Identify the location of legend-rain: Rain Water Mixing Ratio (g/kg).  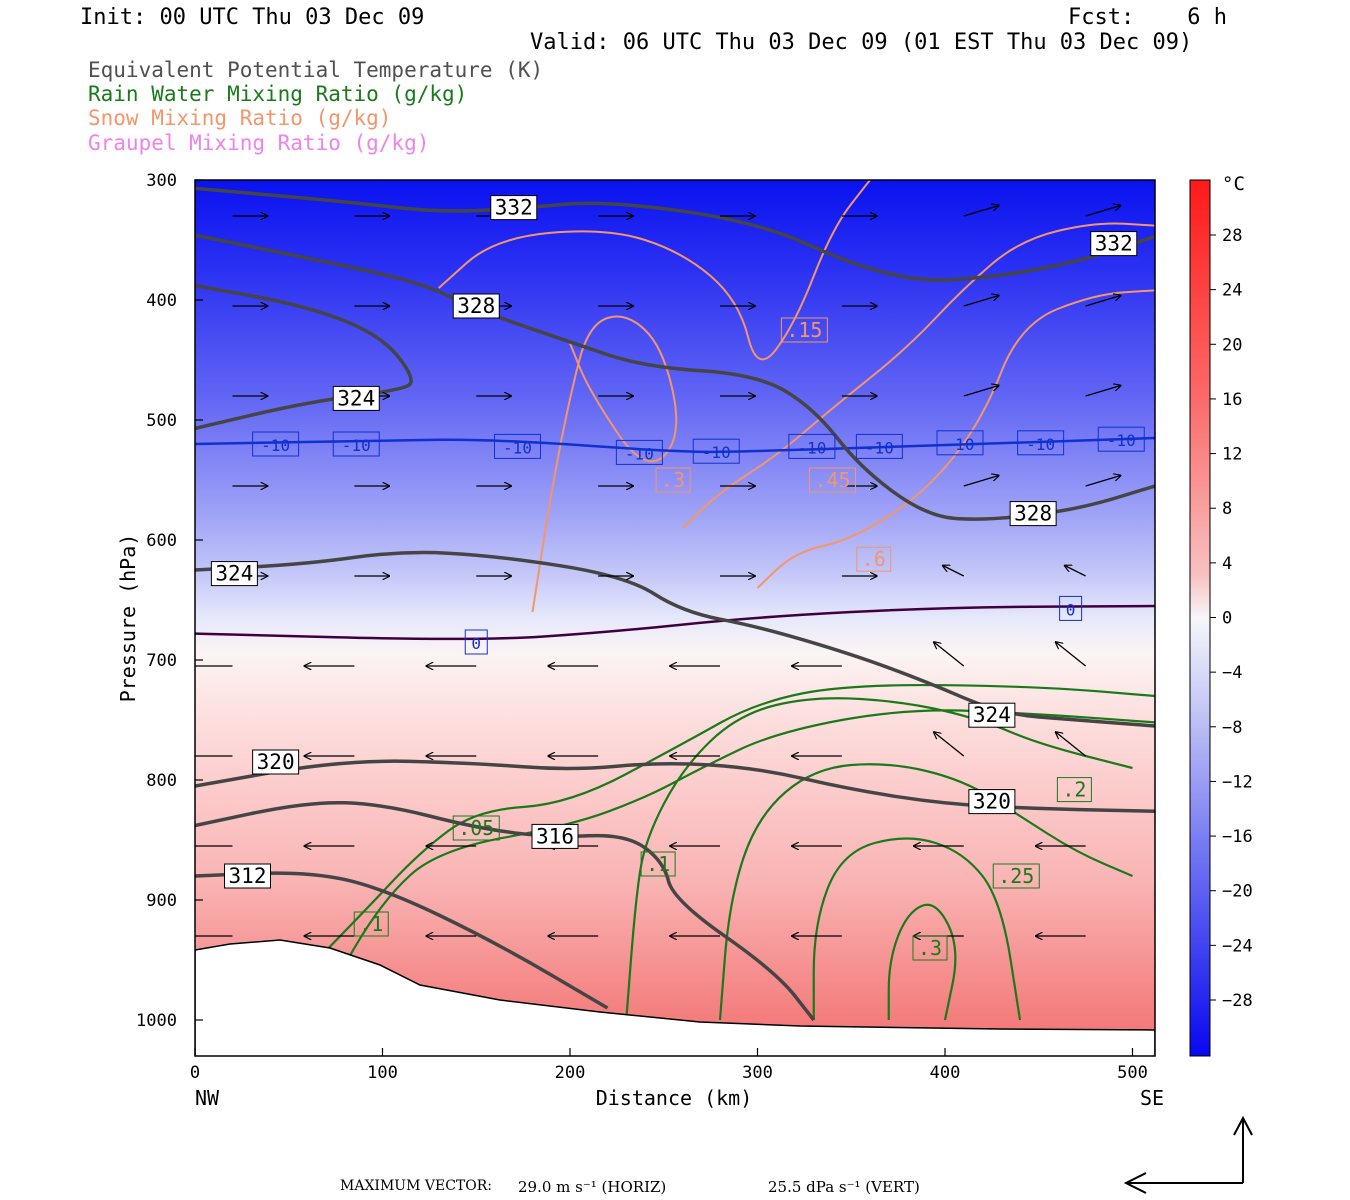
(278, 94).